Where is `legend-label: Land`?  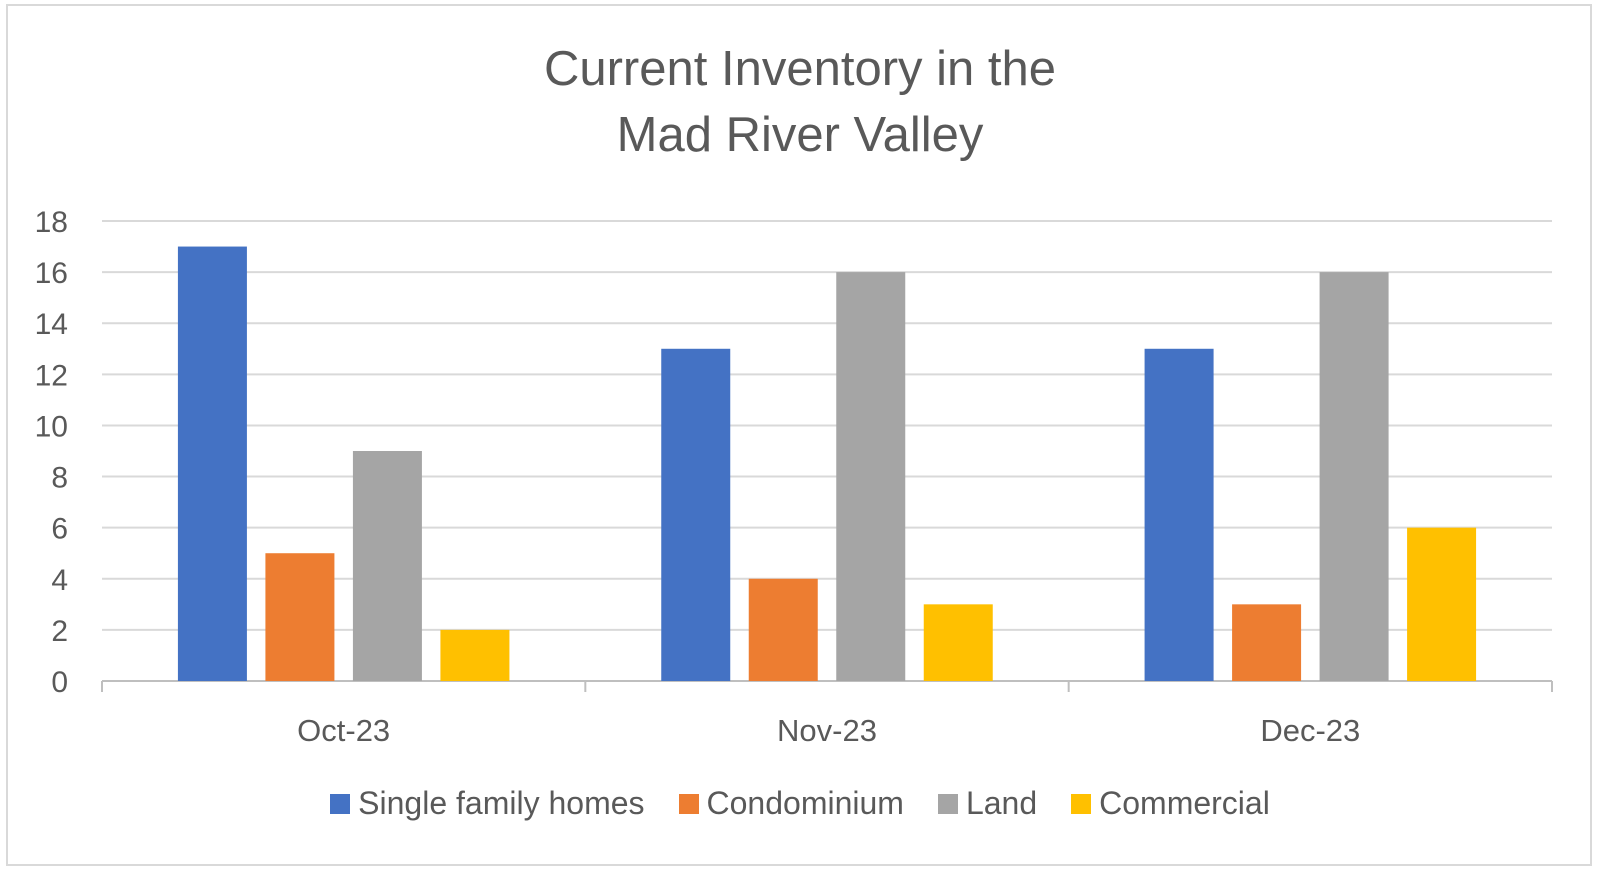 legend-label: Land is located at coordinates (1001, 803).